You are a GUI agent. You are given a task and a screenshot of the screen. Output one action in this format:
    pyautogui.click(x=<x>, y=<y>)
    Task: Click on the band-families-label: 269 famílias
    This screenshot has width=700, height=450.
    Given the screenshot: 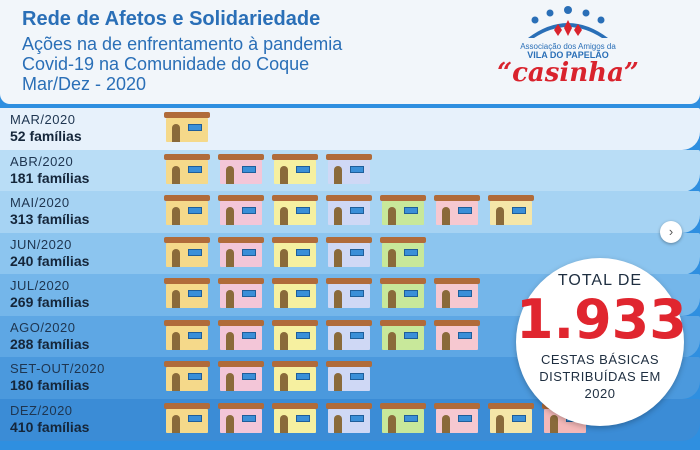 What is the action you would take?
    pyautogui.click(x=50, y=302)
    